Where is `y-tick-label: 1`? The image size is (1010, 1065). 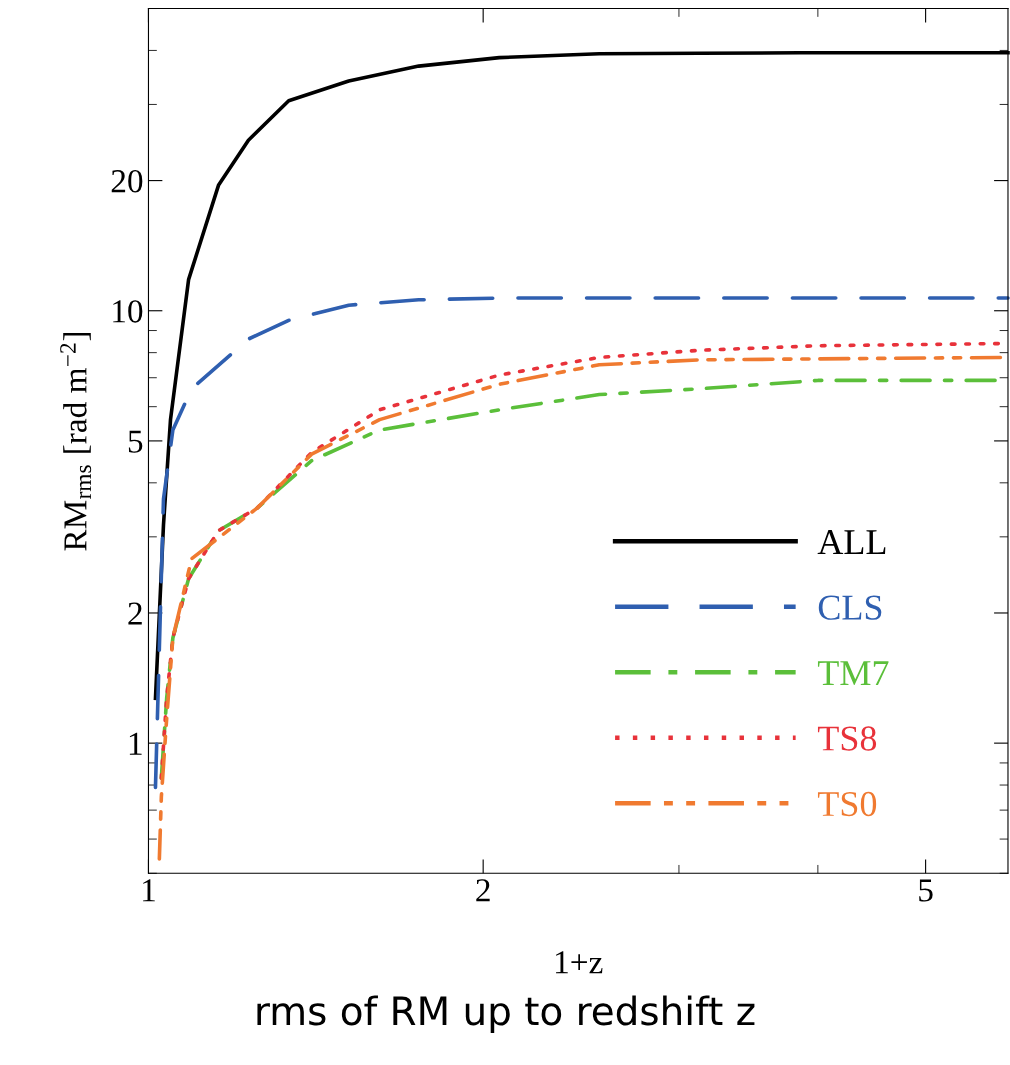
y-tick-label: 1 is located at coordinates (135, 743).